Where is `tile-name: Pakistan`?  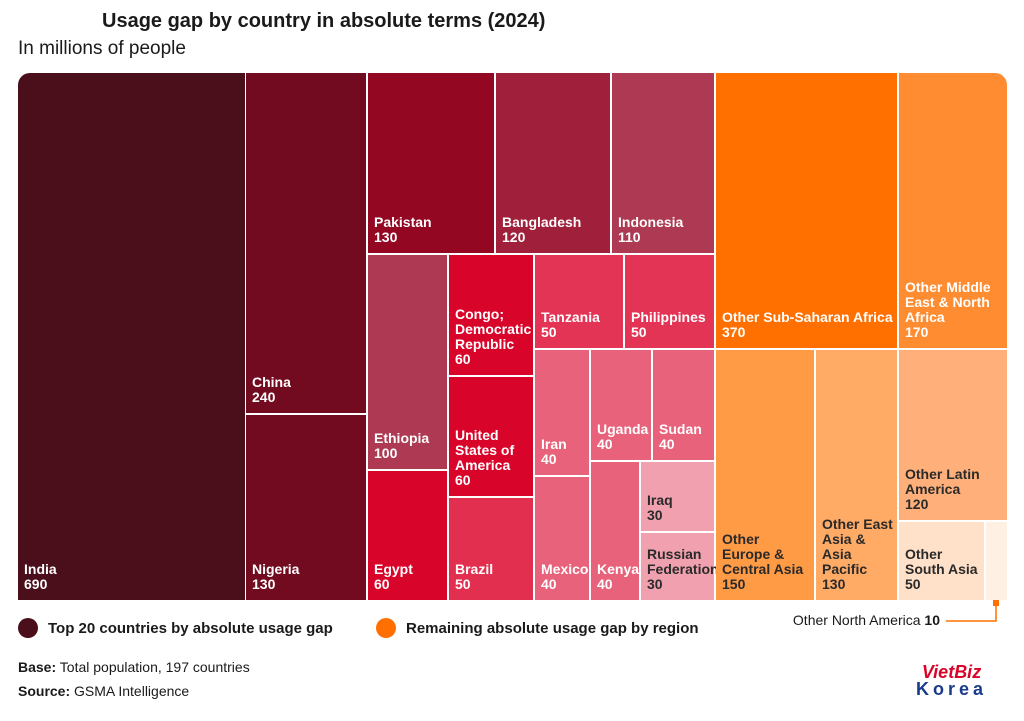
tile-name: Pakistan is located at coordinates (403, 222).